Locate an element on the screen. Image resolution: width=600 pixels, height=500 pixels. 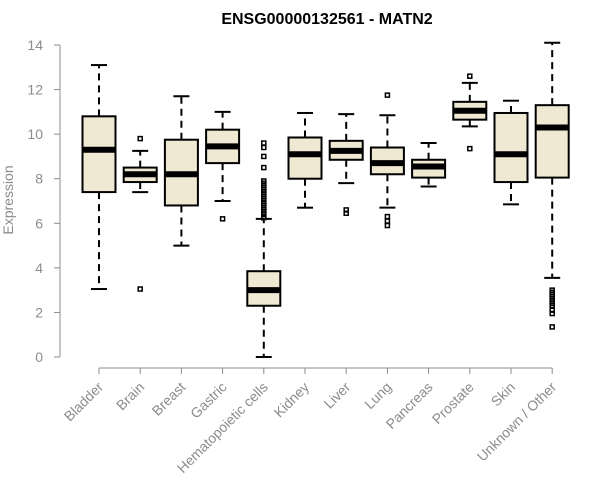
y-tick-label: 8 is located at coordinates (39, 179).